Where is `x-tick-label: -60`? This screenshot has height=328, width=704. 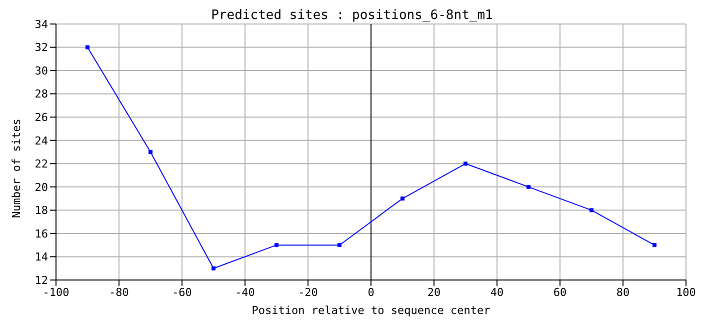
x-tick-label: -60 is located at coordinates (182, 292).